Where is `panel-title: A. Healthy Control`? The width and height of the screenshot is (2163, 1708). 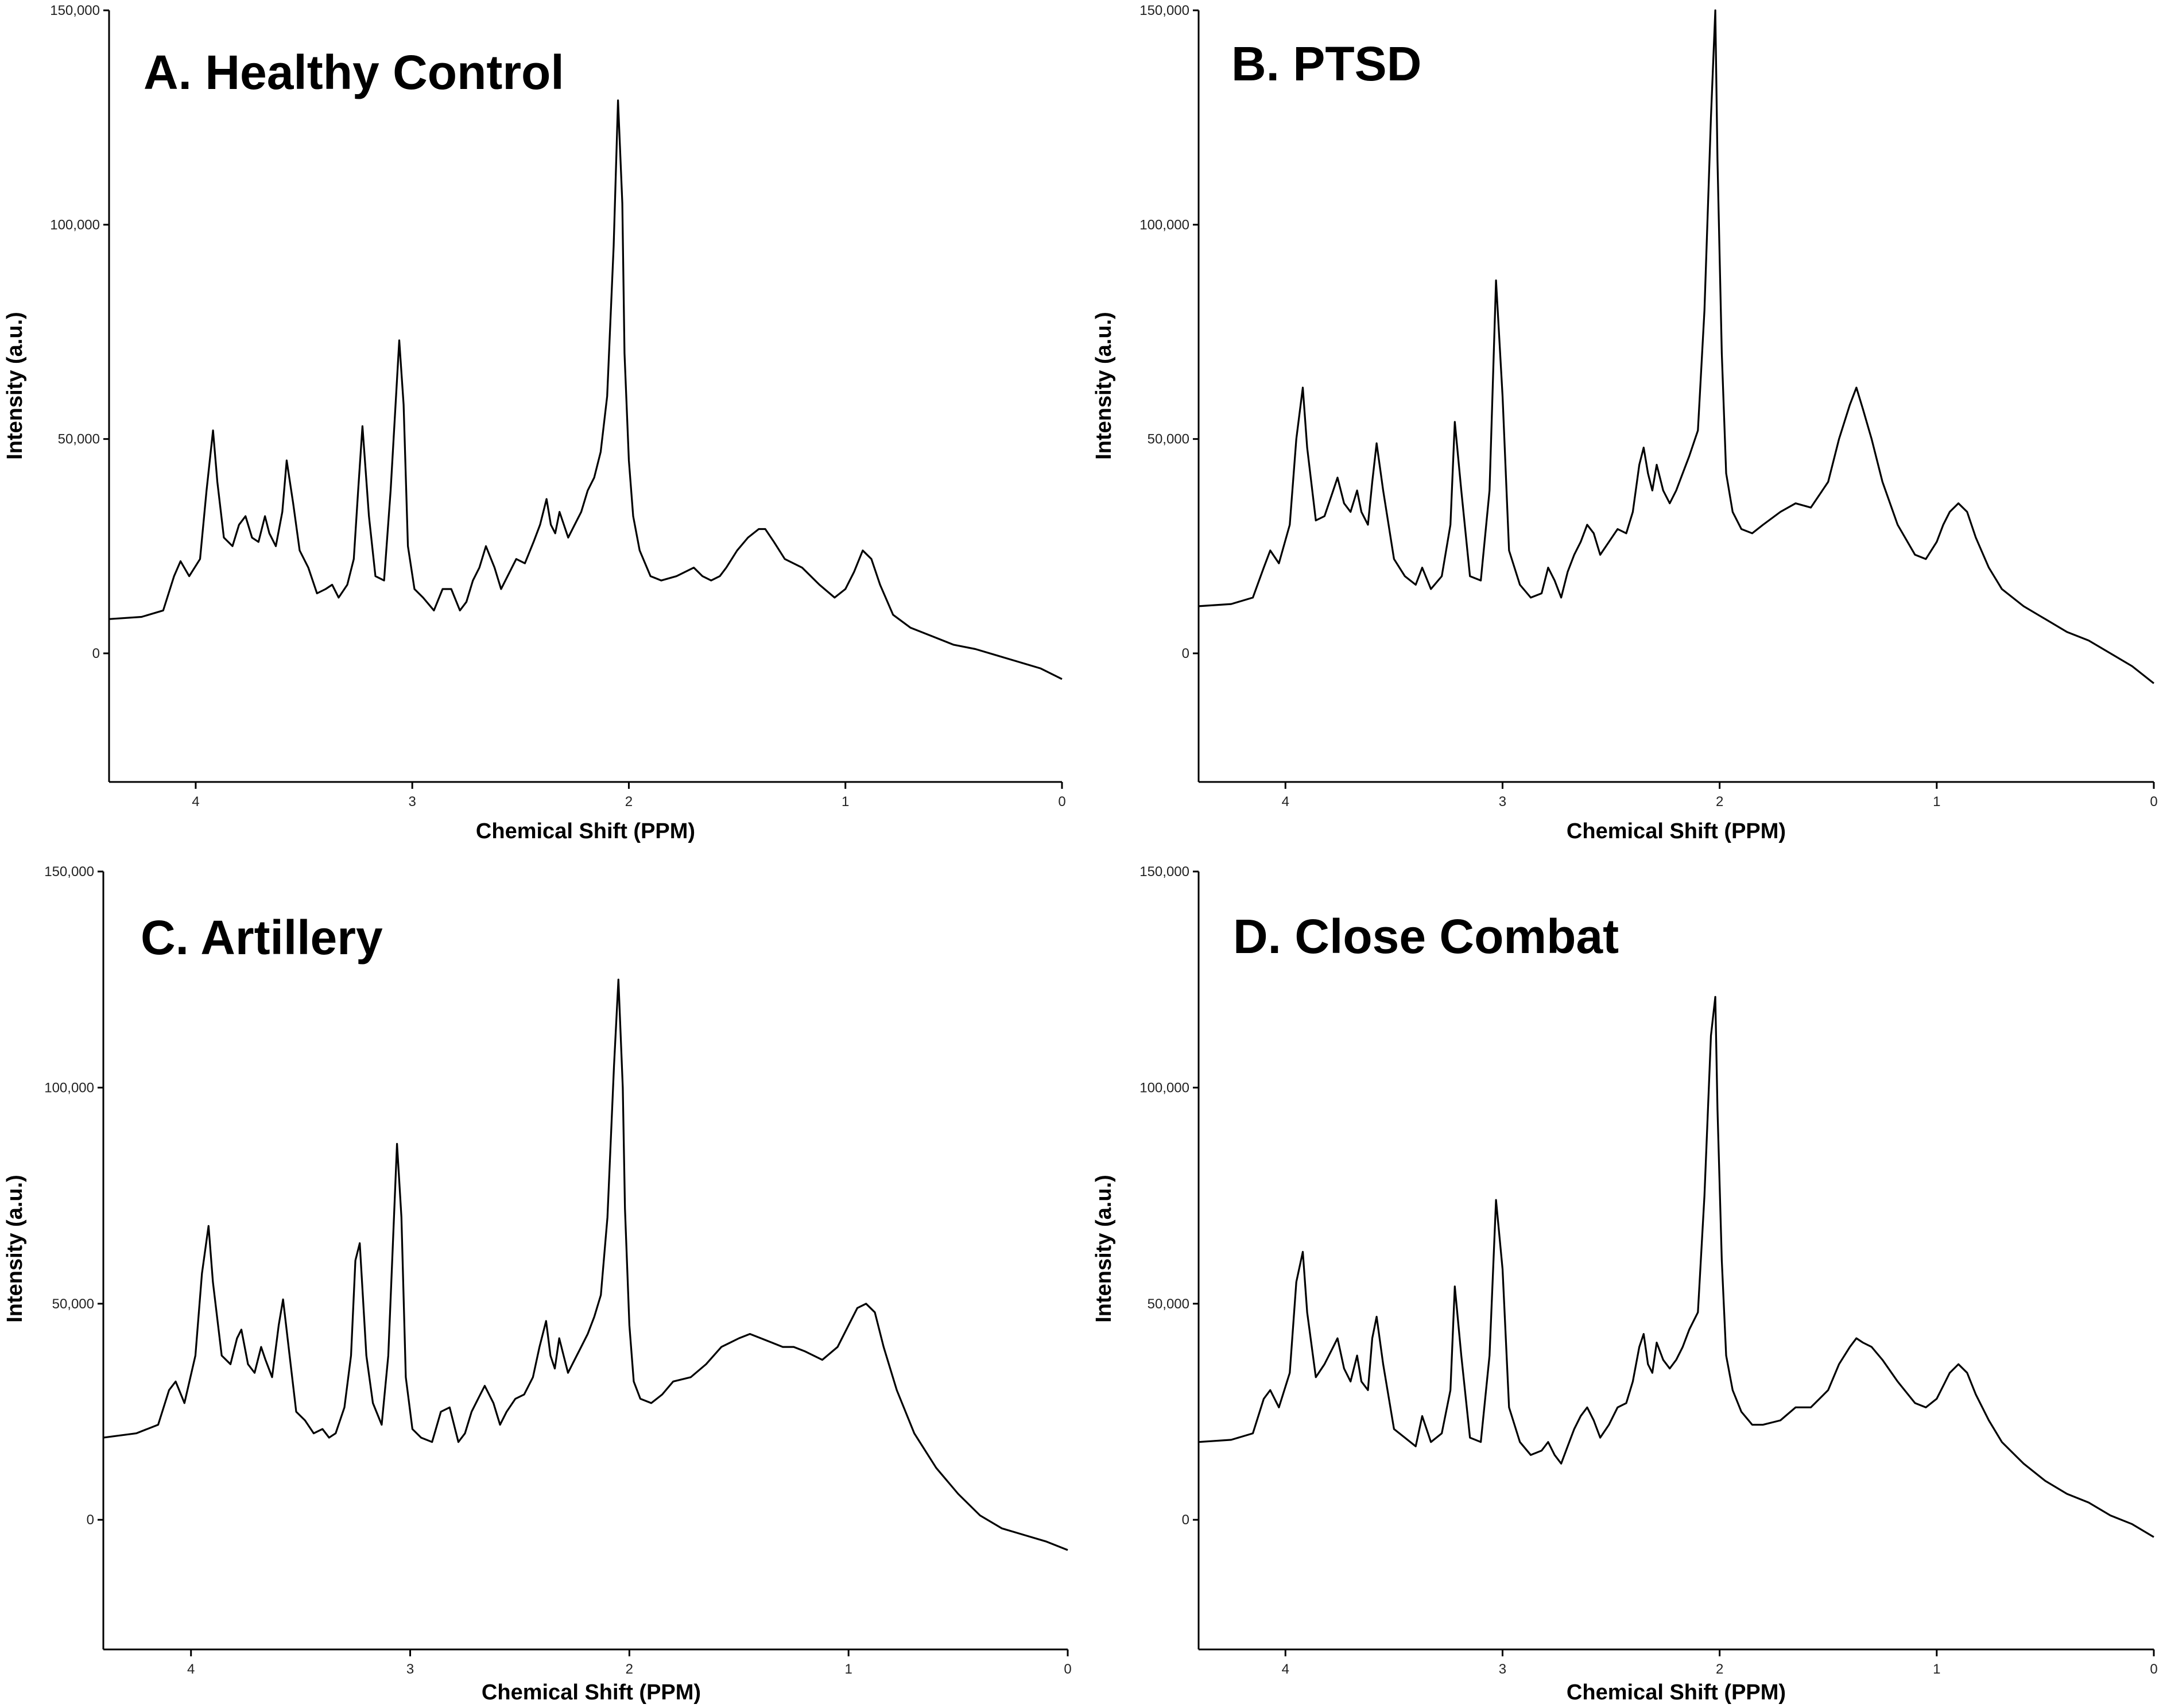 panel-title: A. Healthy Control is located at coordinates (354, 72).